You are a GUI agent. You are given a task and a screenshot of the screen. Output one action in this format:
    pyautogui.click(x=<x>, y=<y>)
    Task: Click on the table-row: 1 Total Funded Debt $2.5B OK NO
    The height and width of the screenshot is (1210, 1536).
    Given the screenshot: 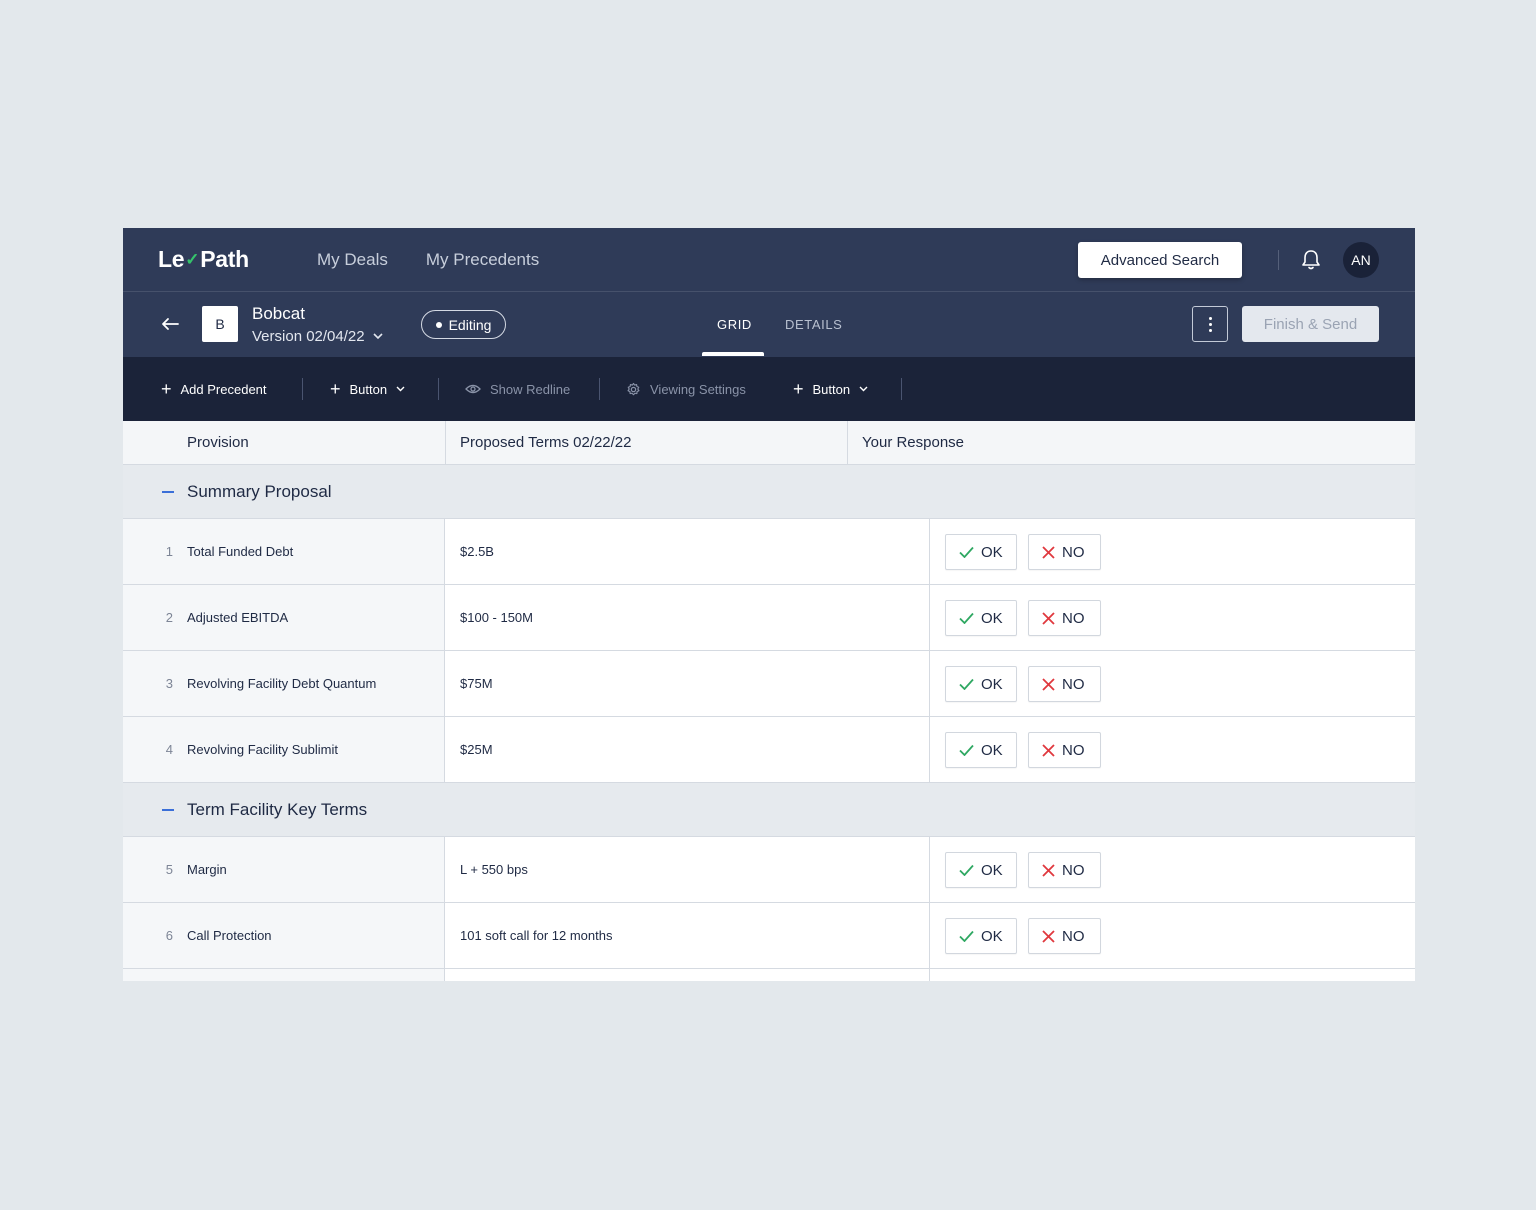 What is the action you would take?
    pyautogui.click(x=769, y=552)
    